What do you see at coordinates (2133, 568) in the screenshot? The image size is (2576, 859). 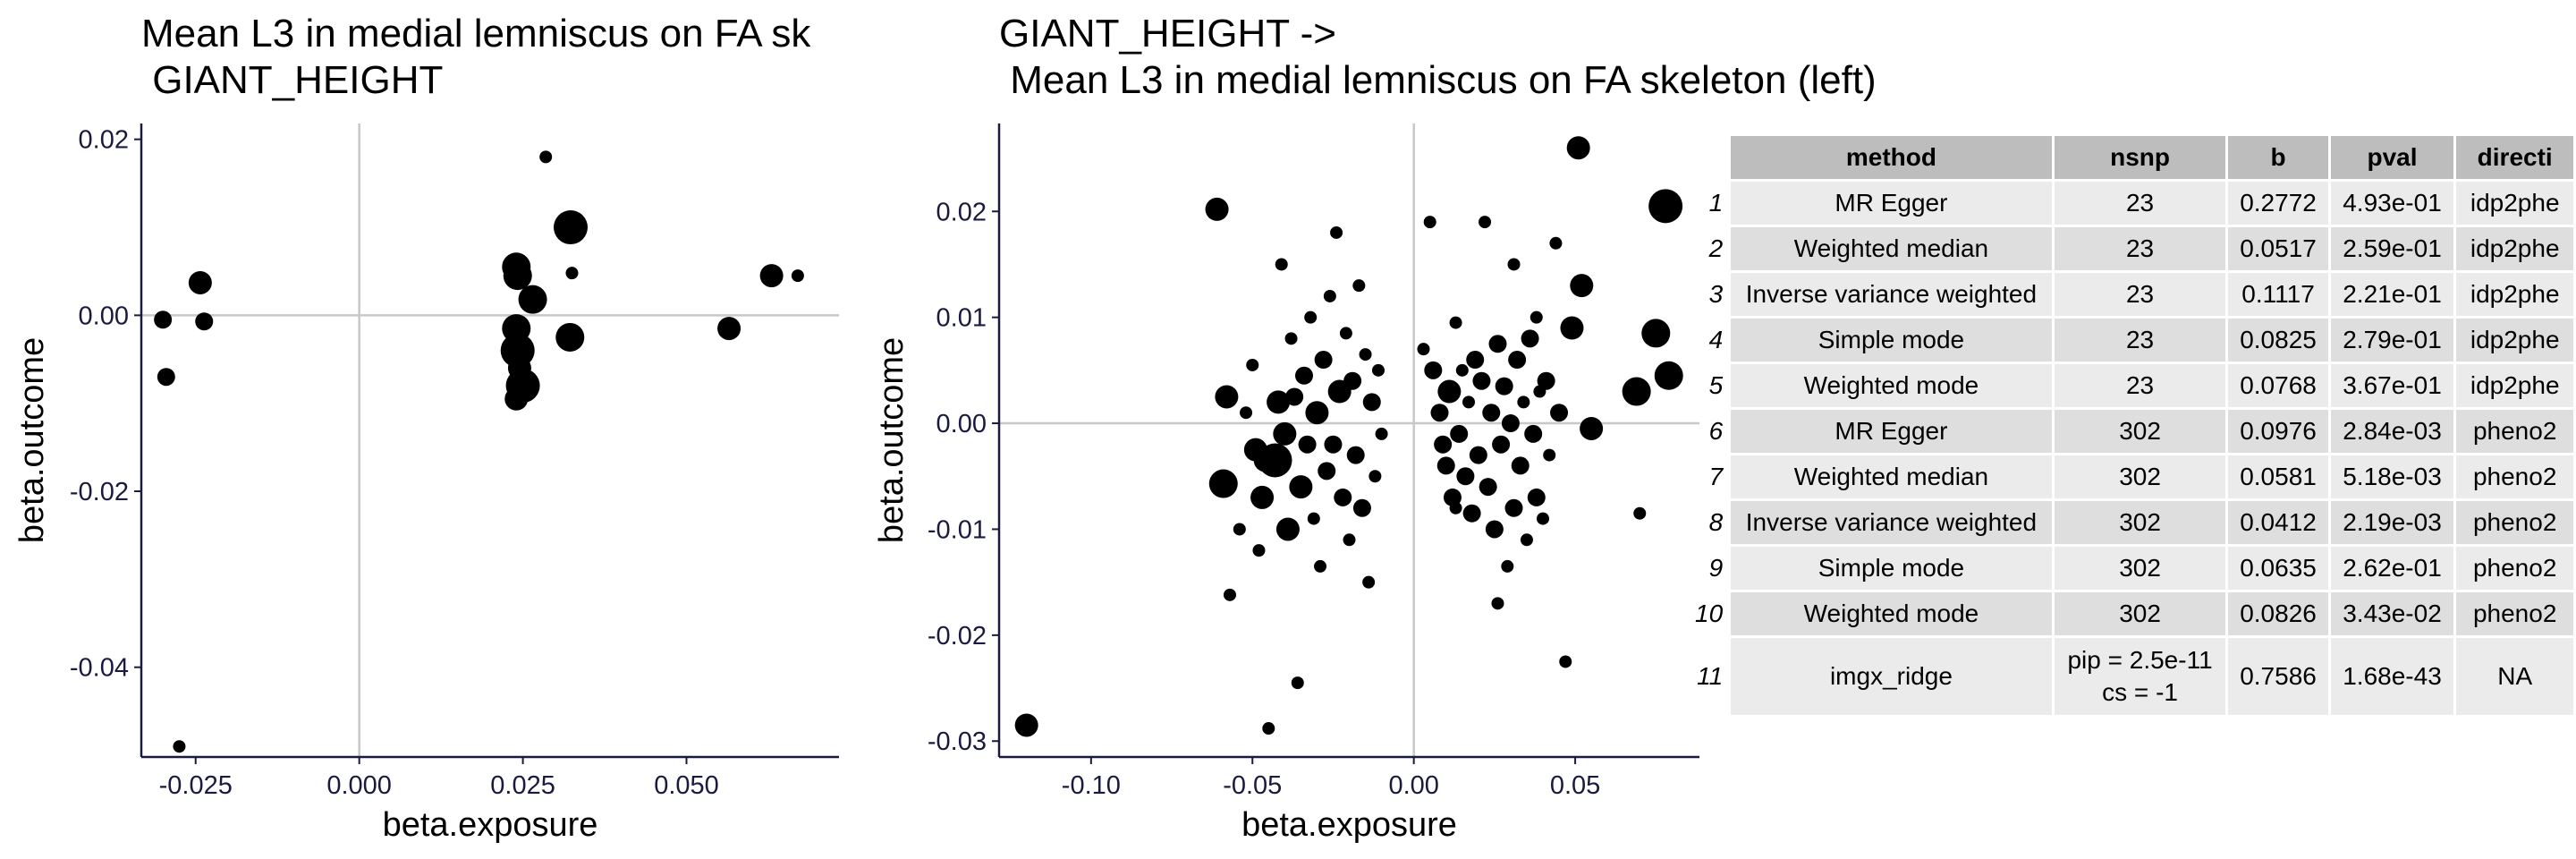 I see `table-row: 9 Simple mode 302 0.0635 2.62e-01 pheno2` at bounding box center [2133, 568].